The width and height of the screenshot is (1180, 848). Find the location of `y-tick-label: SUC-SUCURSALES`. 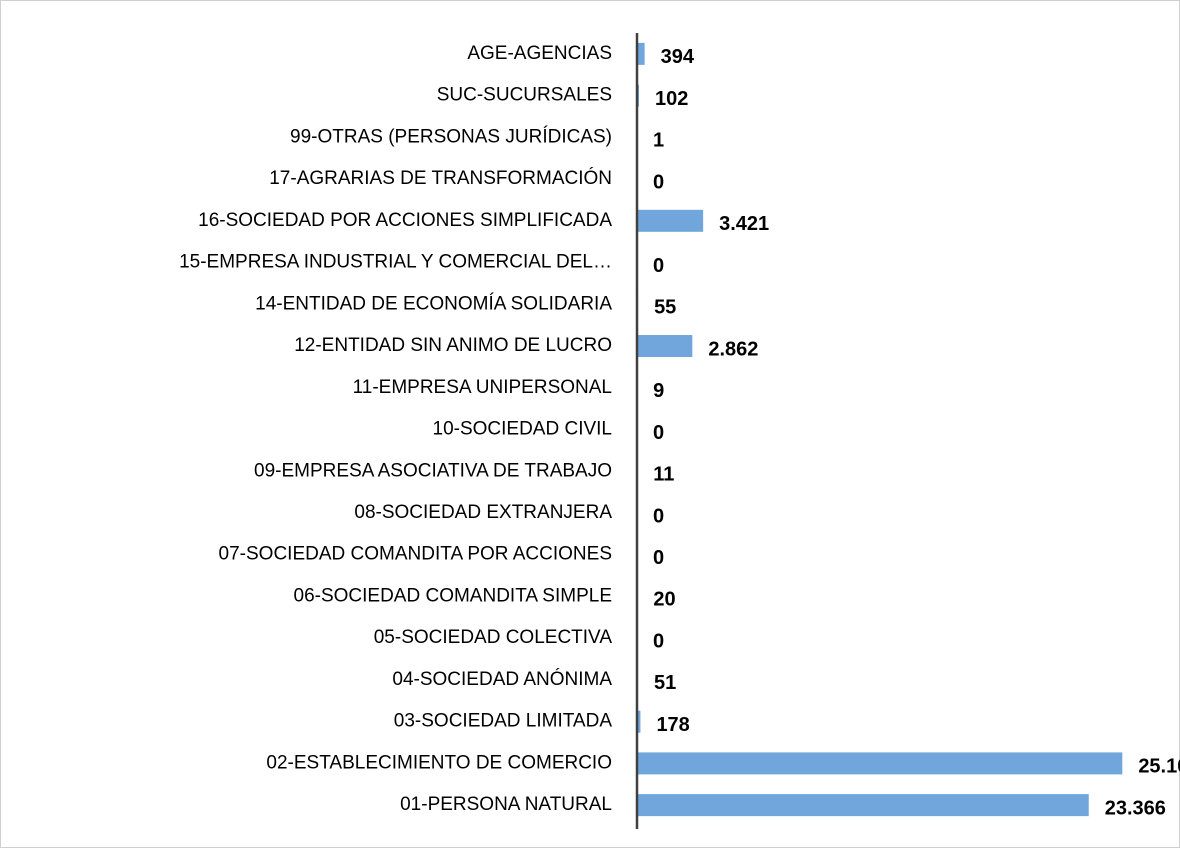

y-tick-label: SUC-SUCURSALES is located at coordinates (524, 95).